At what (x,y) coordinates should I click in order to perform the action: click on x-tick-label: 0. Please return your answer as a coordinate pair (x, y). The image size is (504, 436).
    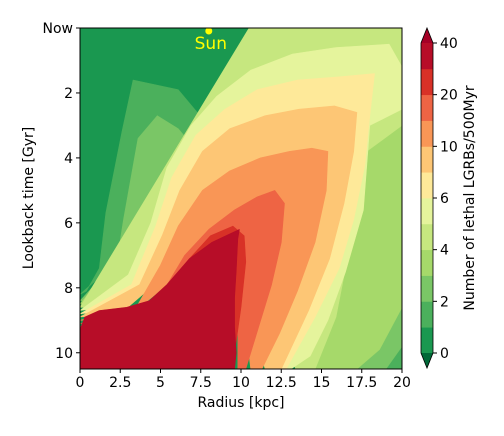
    Looking at the image, I should click on (80, 383).